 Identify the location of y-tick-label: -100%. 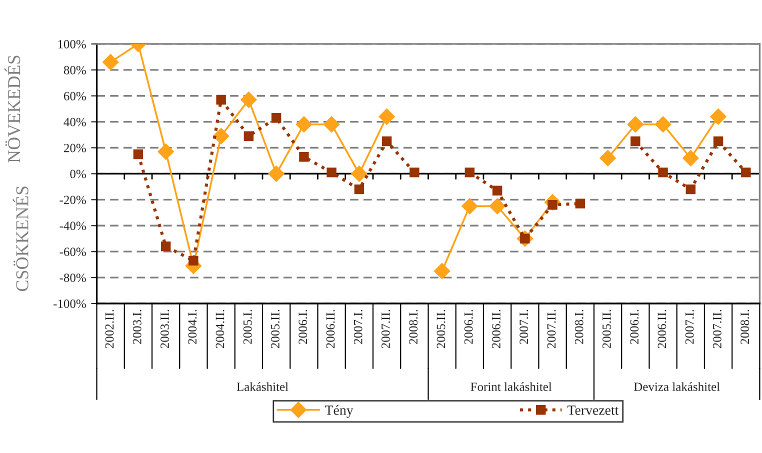
(70, 304).